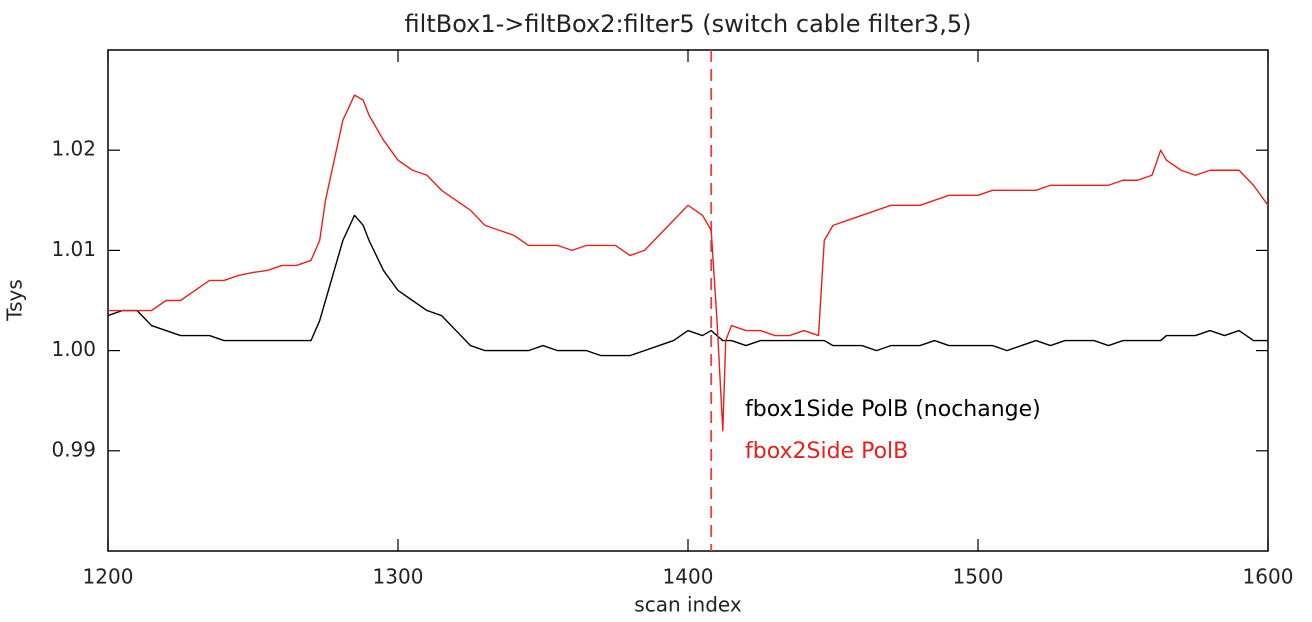  Describe the element at coordinates (893, 409) in the screenshot. I see `legend-entry: fbox1Side PolB (nochange)` at that location.